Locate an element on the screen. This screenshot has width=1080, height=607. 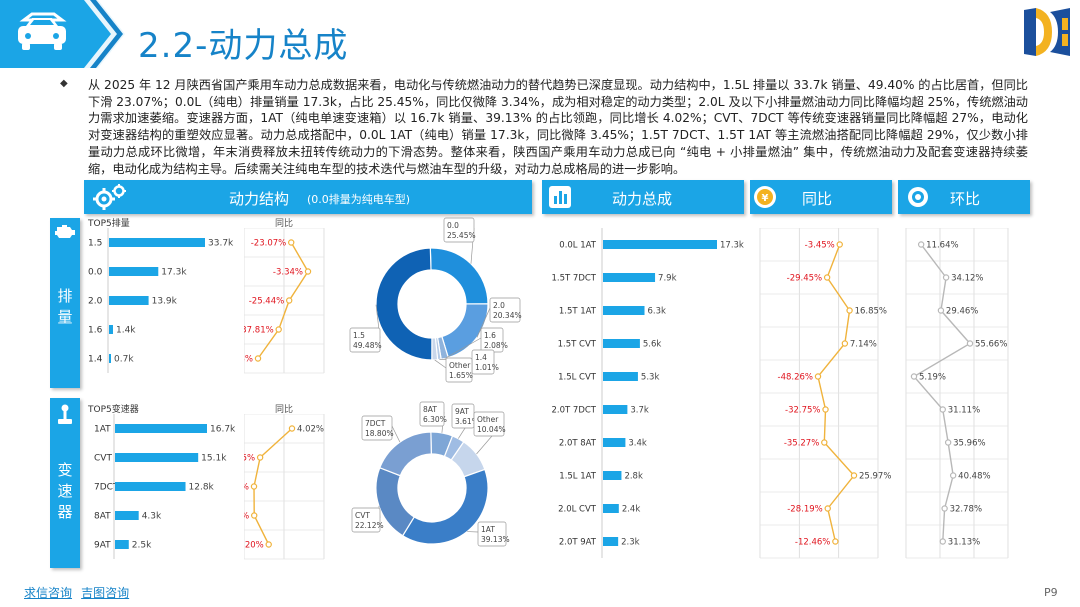
category-label: 8AT is located at coordinates (102, 517).